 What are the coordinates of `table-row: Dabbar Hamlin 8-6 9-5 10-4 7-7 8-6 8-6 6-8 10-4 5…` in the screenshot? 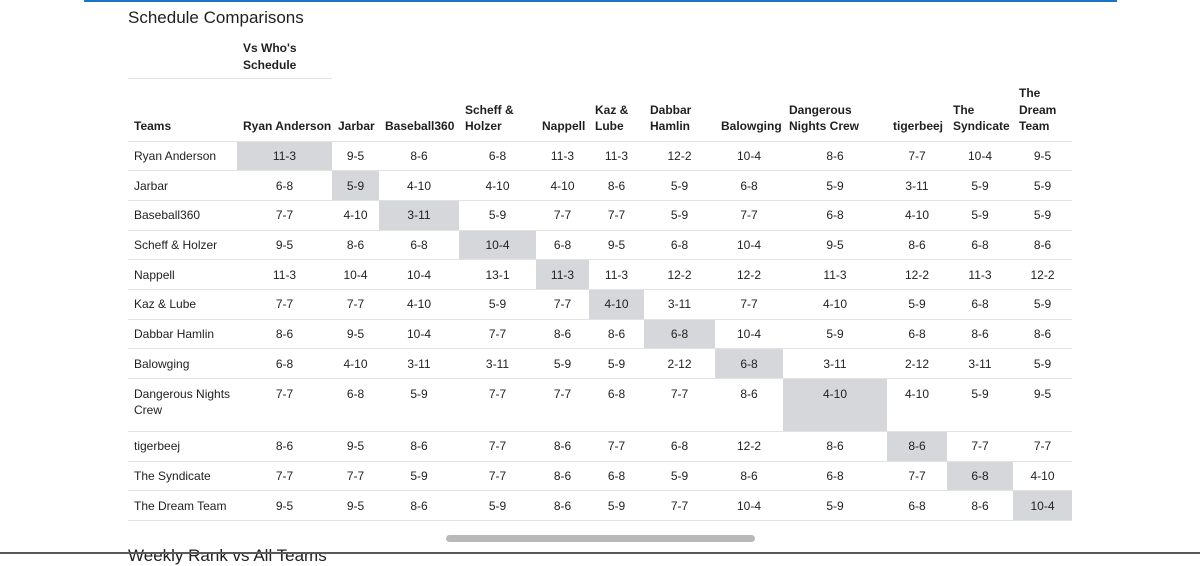 It's located at (600, 334).